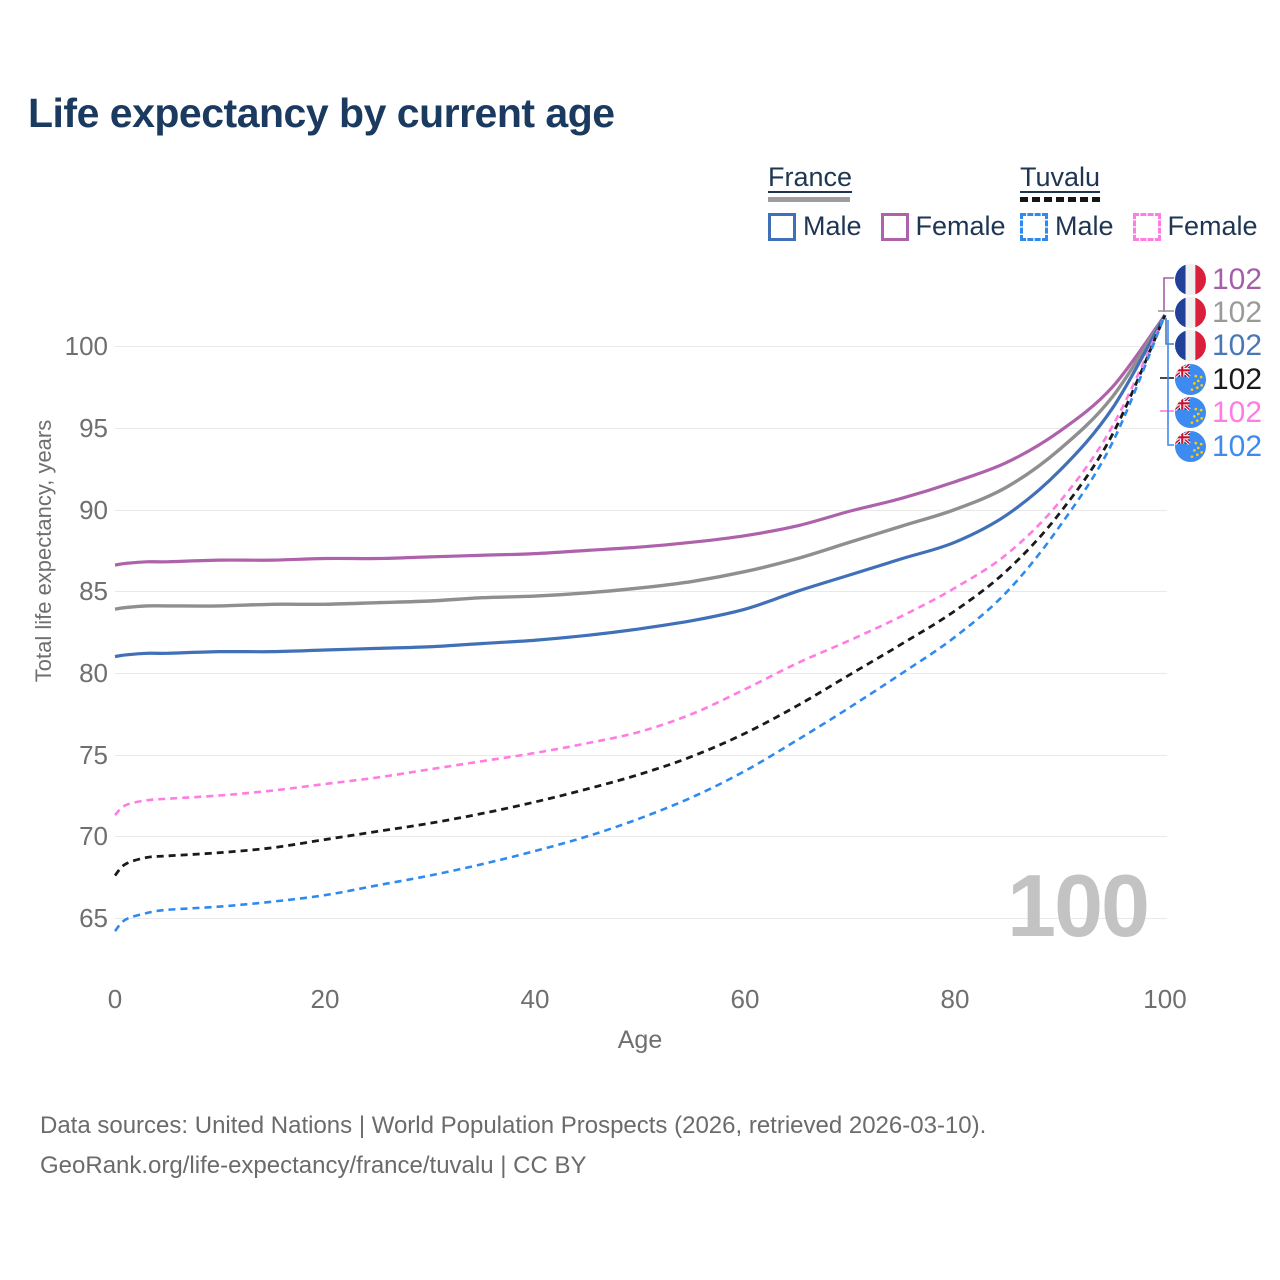  What do you see at coordinates (894, 226) in the screenshot?
I see `france-female-checkbox` at bounding box center [894, 226].